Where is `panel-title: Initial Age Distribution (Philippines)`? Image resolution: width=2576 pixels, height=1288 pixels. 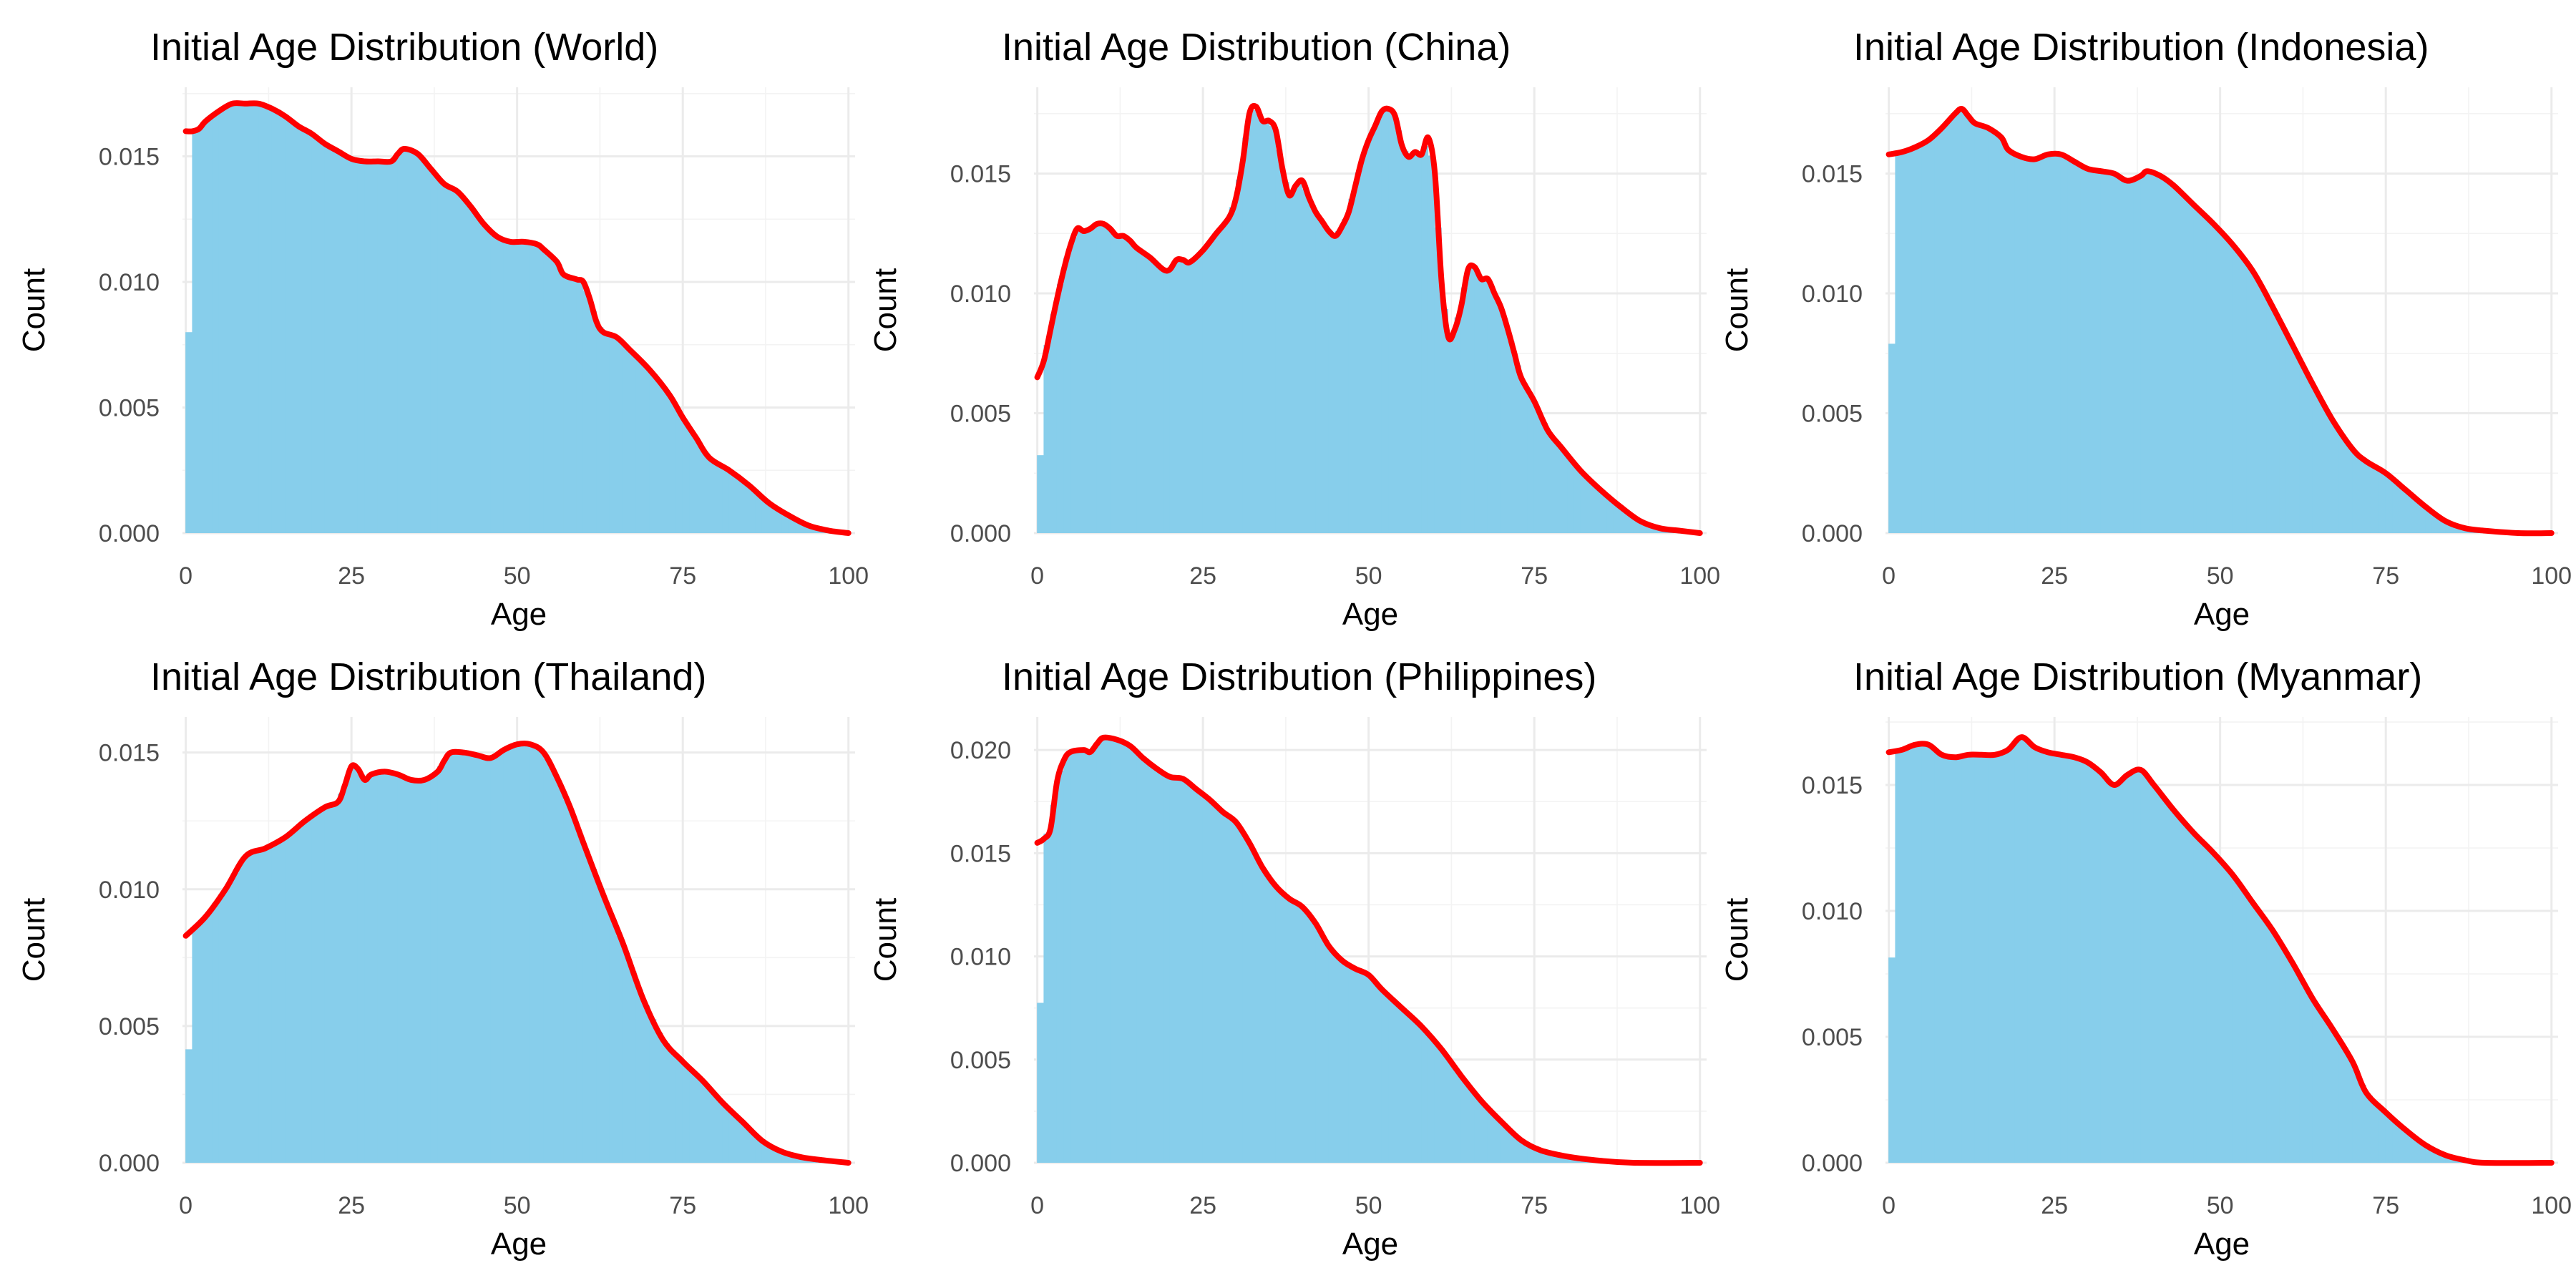
panel-title: Initial Age Distribution (Philippines) is located at coordinates (1299, 676).